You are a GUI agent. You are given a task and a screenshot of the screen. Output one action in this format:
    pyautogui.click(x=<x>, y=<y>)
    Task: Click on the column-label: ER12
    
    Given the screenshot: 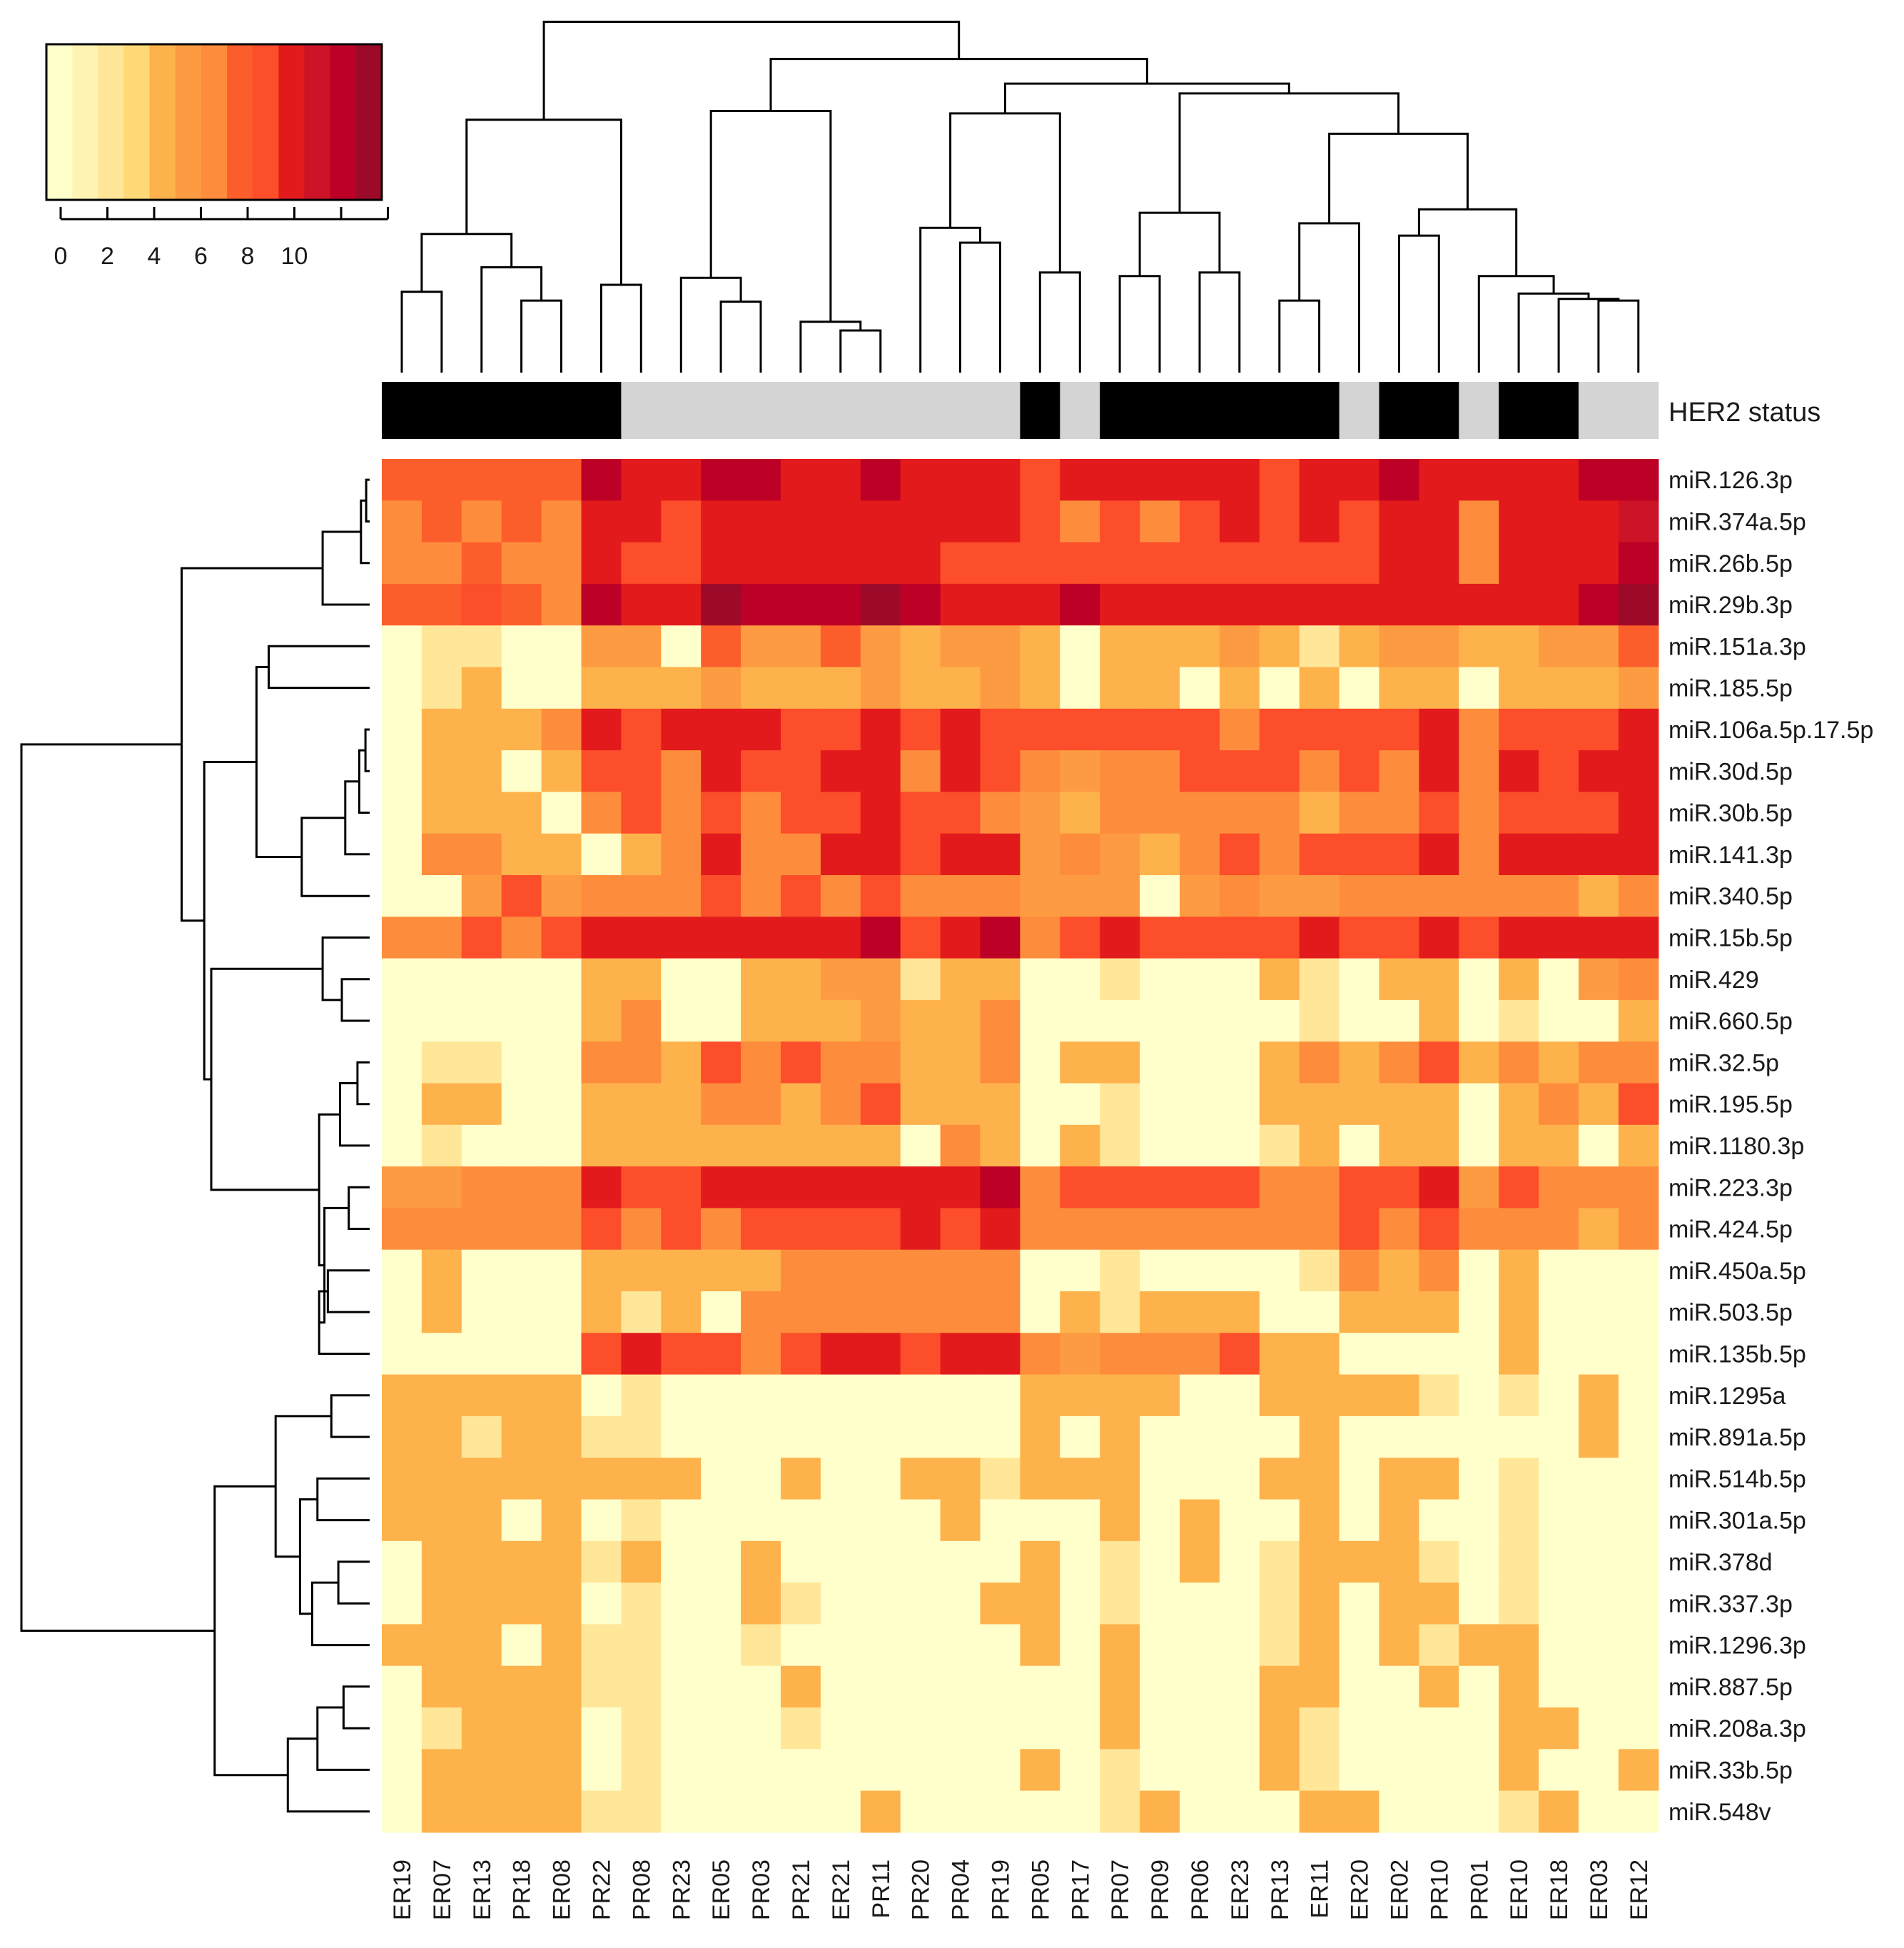 What is the action you would take?
    pyautogui.click(x=1639, y=1889)
    